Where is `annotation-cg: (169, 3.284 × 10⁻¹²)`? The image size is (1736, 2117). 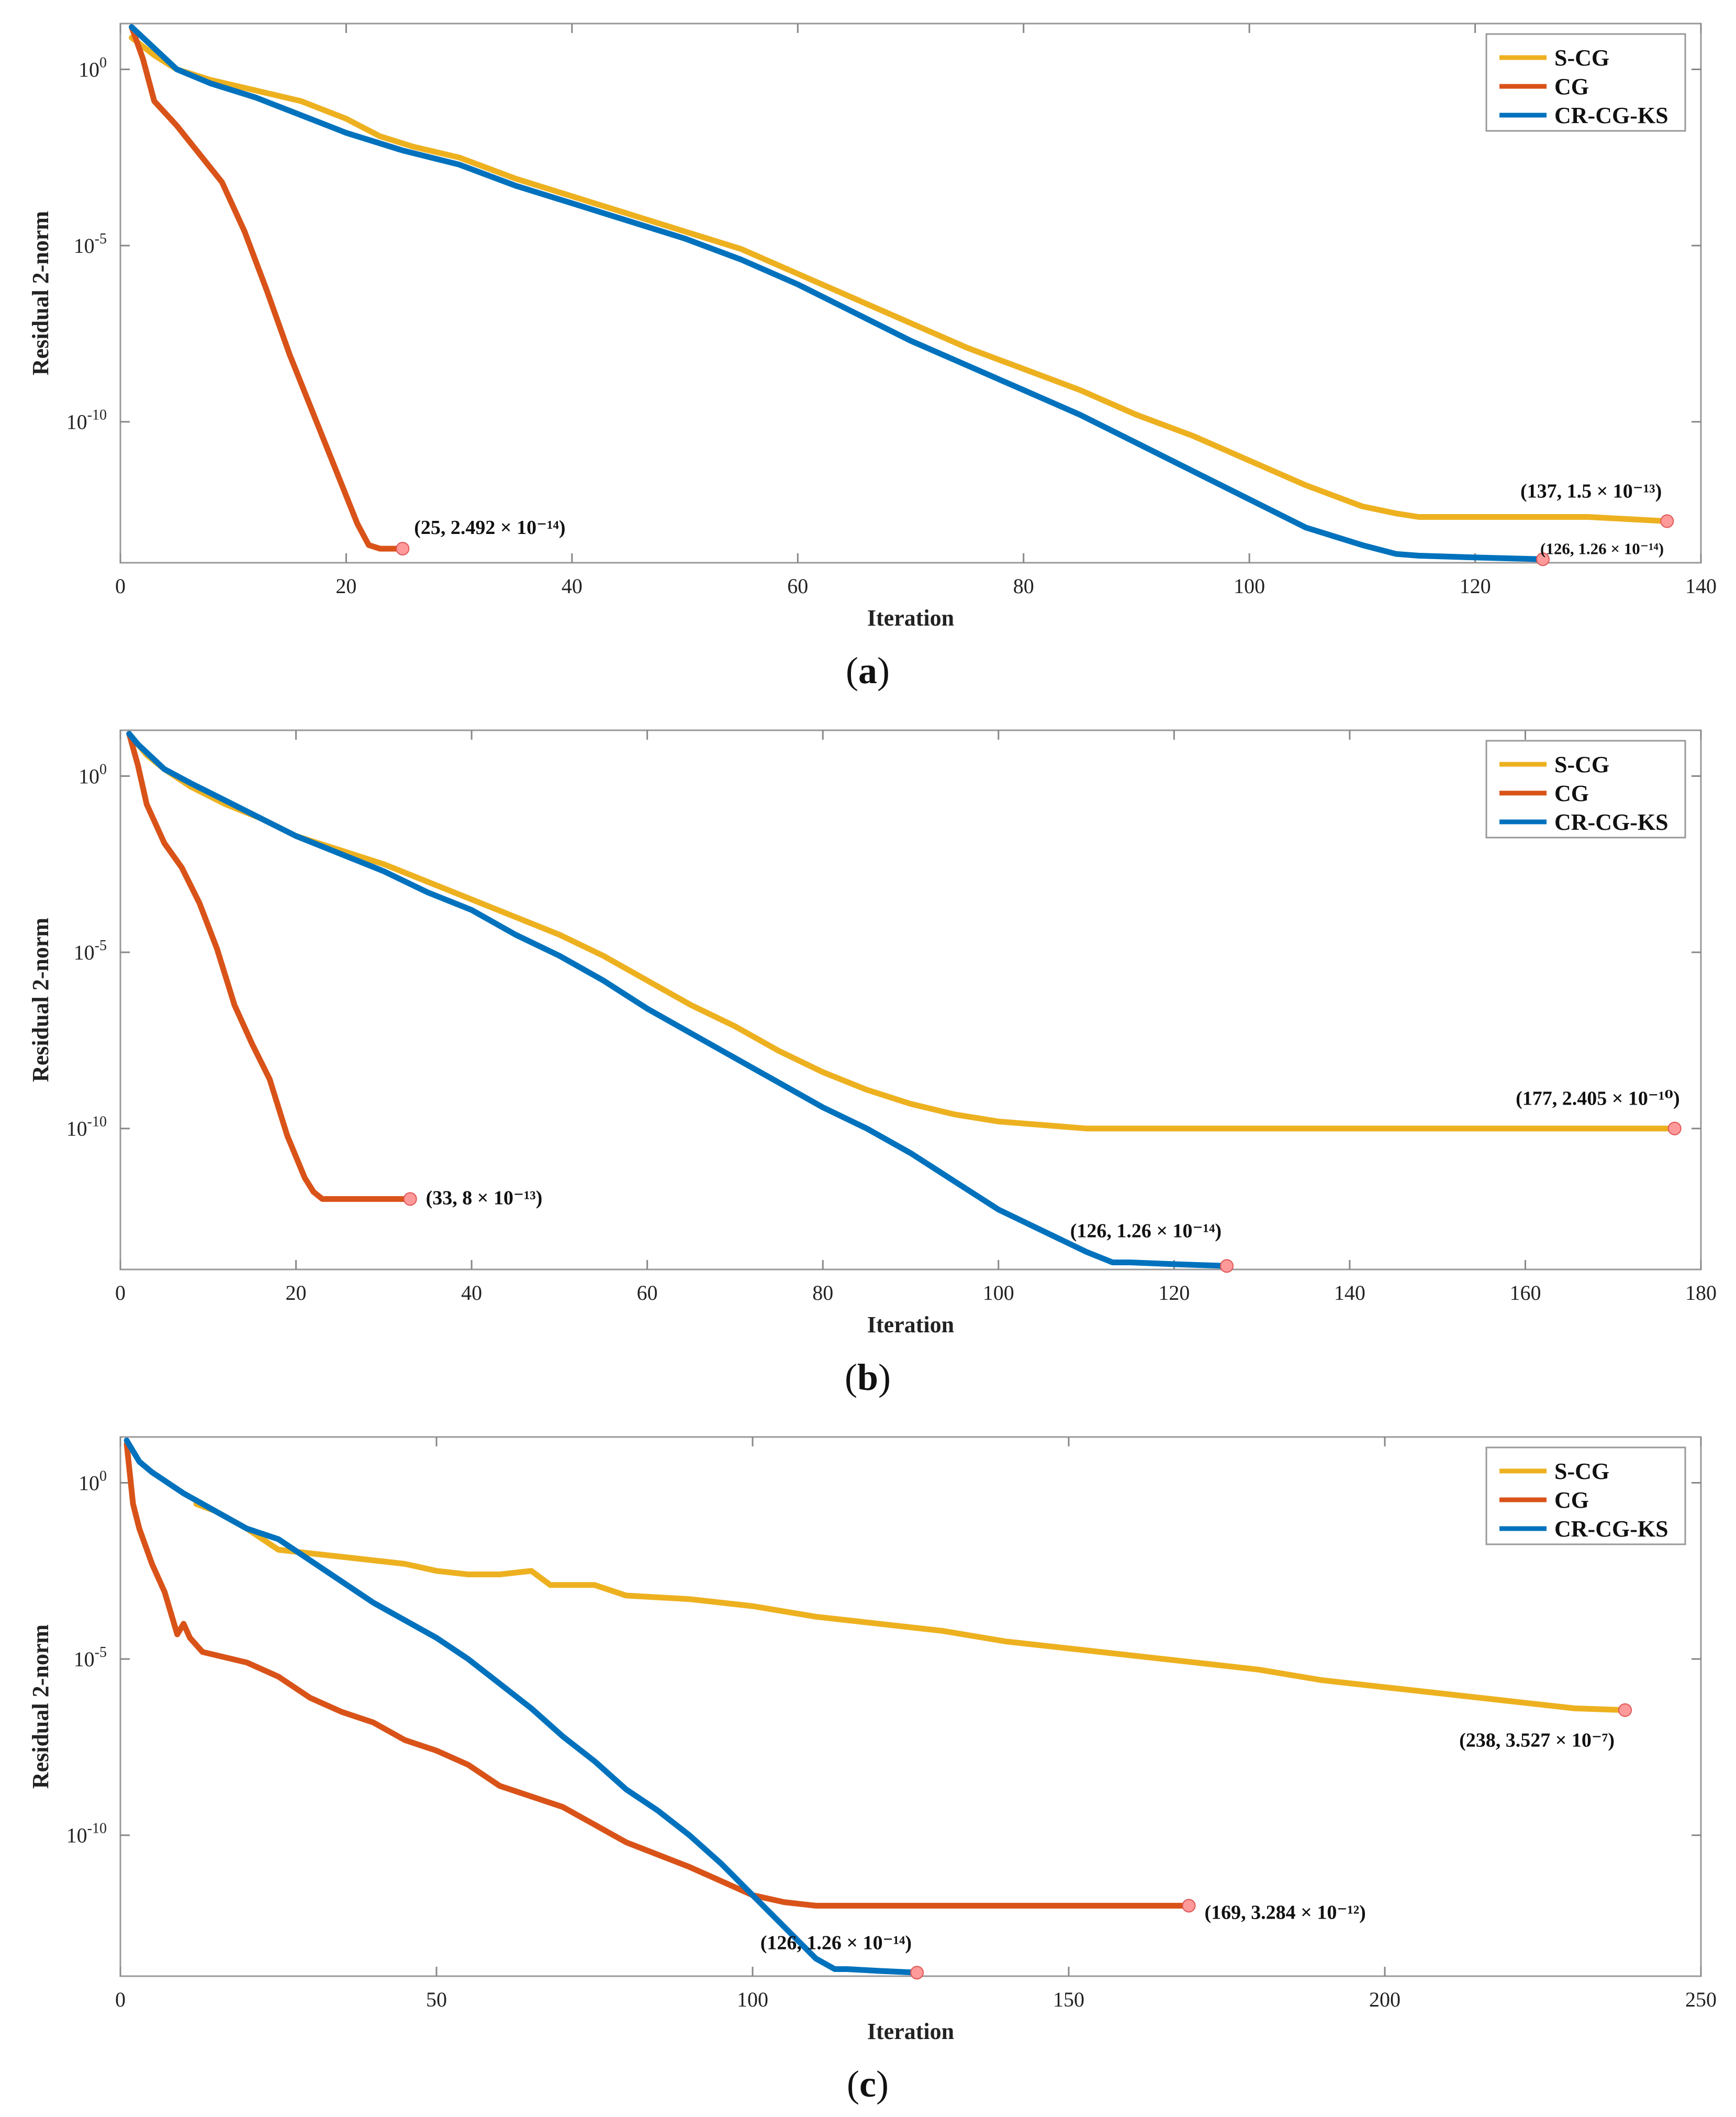 annotation-cg: (169, 3.284 × 10⁻¹²) is located at coordinates (1285, 1912).